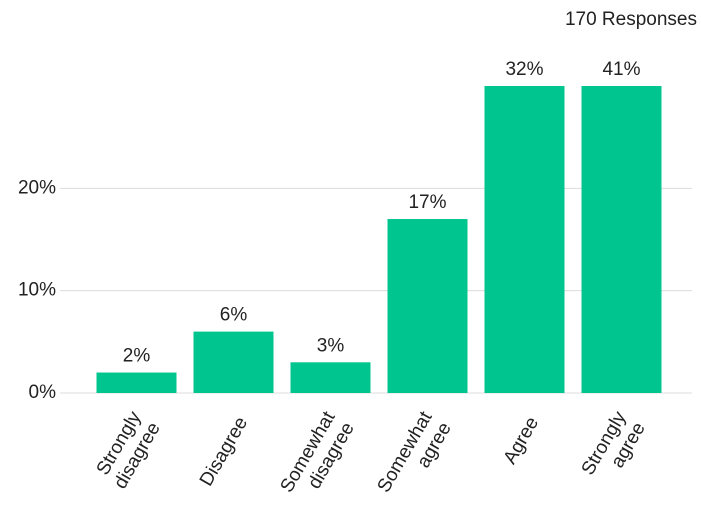  I want to click on x-tick-label: Agree, so click(522, 441).